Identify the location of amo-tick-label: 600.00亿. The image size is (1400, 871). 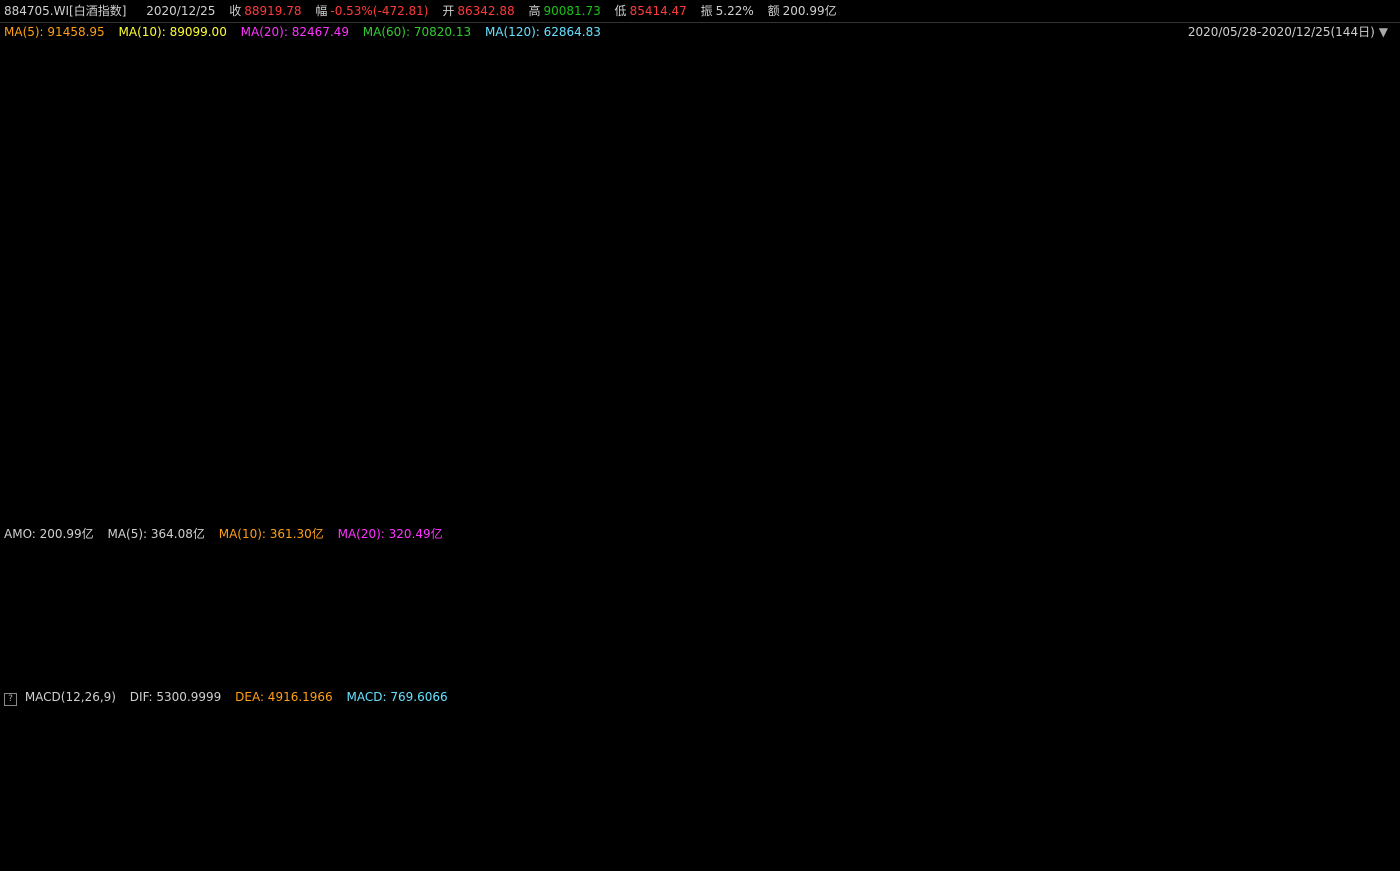
(1364, 551).